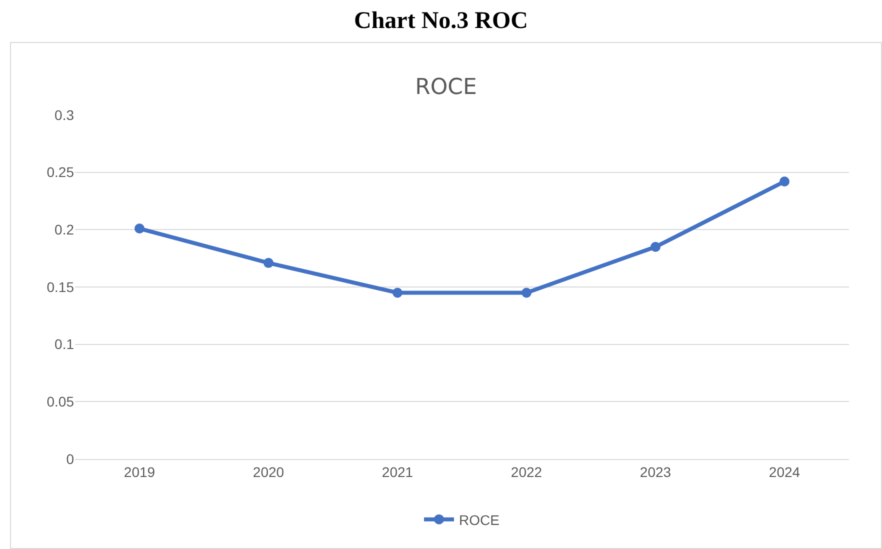 This screenshot has height=549, width=882. I want to click on x-tick-label: 2021, so click(398, 472).